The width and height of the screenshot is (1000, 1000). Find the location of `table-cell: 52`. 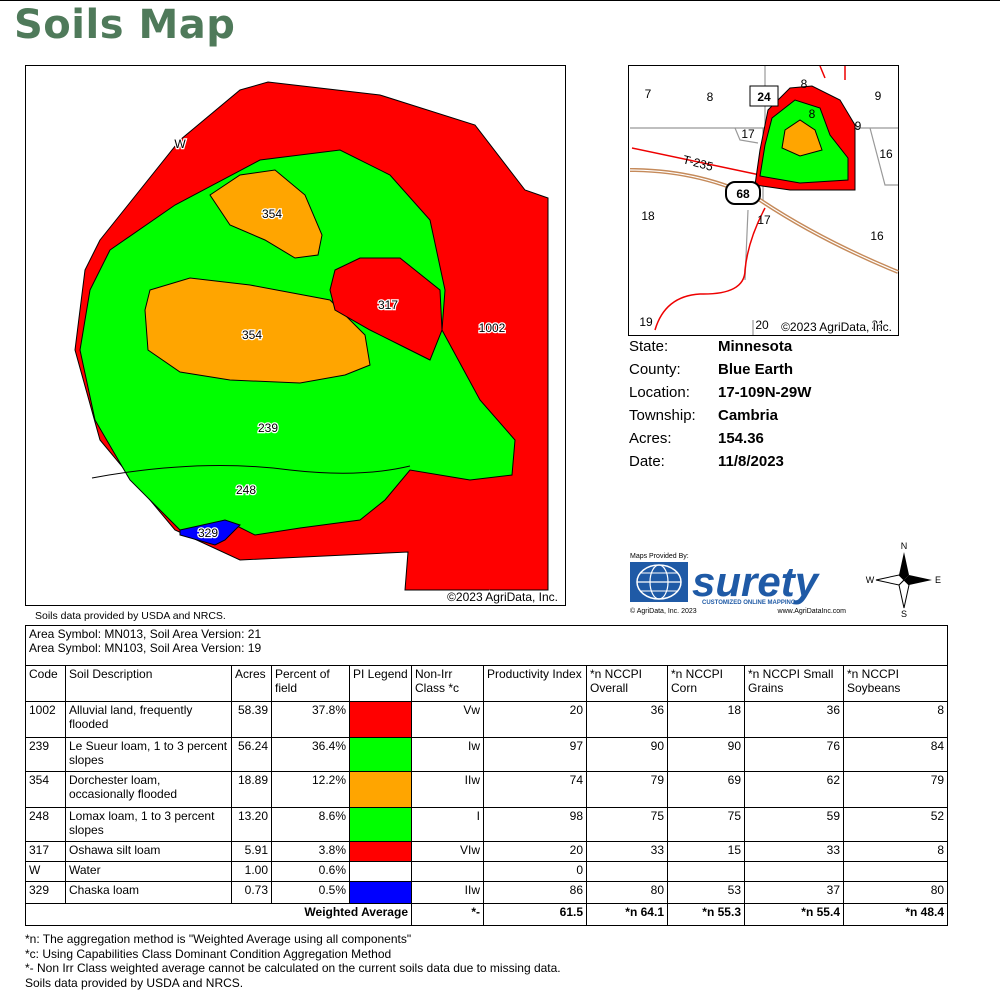

table-cell: 52 is located at coordinates (895, 824).